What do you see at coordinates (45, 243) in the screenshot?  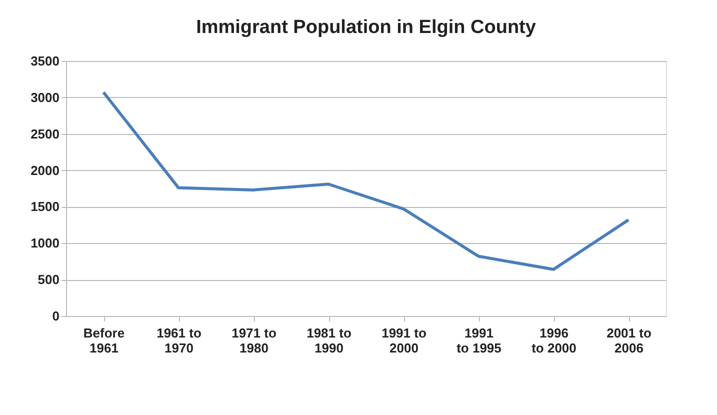 I see `y-tick-label: 1000` at bounding box center [45, 243].